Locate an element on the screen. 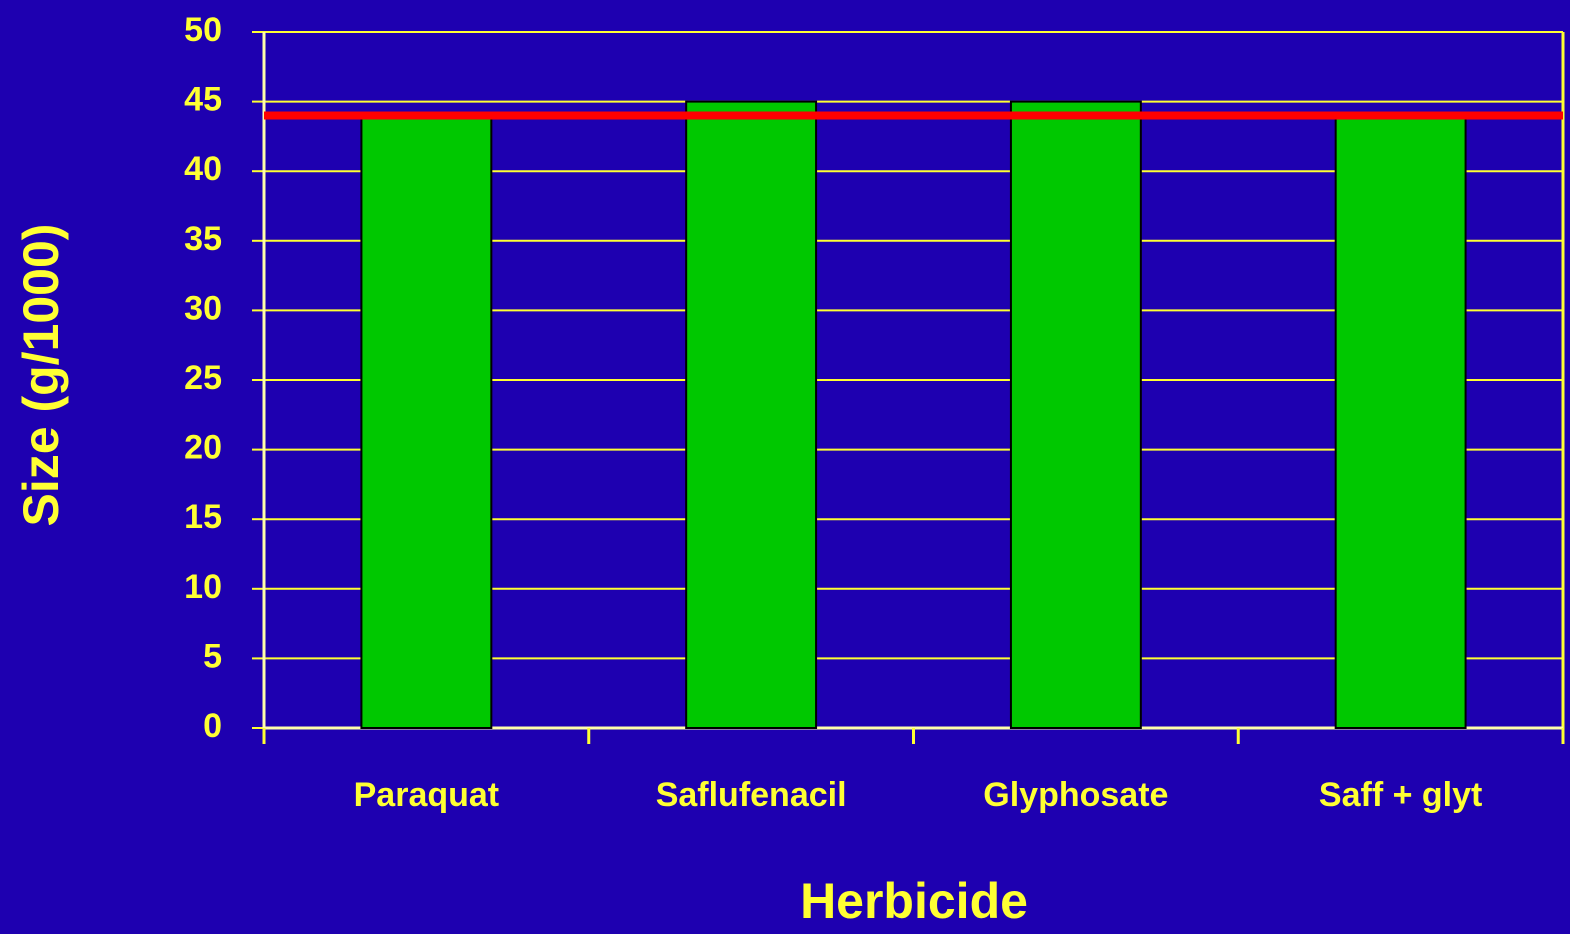 This screenshot has height=934, width=1570. y-tick-label: 35 is located at coordinates (203, 239).